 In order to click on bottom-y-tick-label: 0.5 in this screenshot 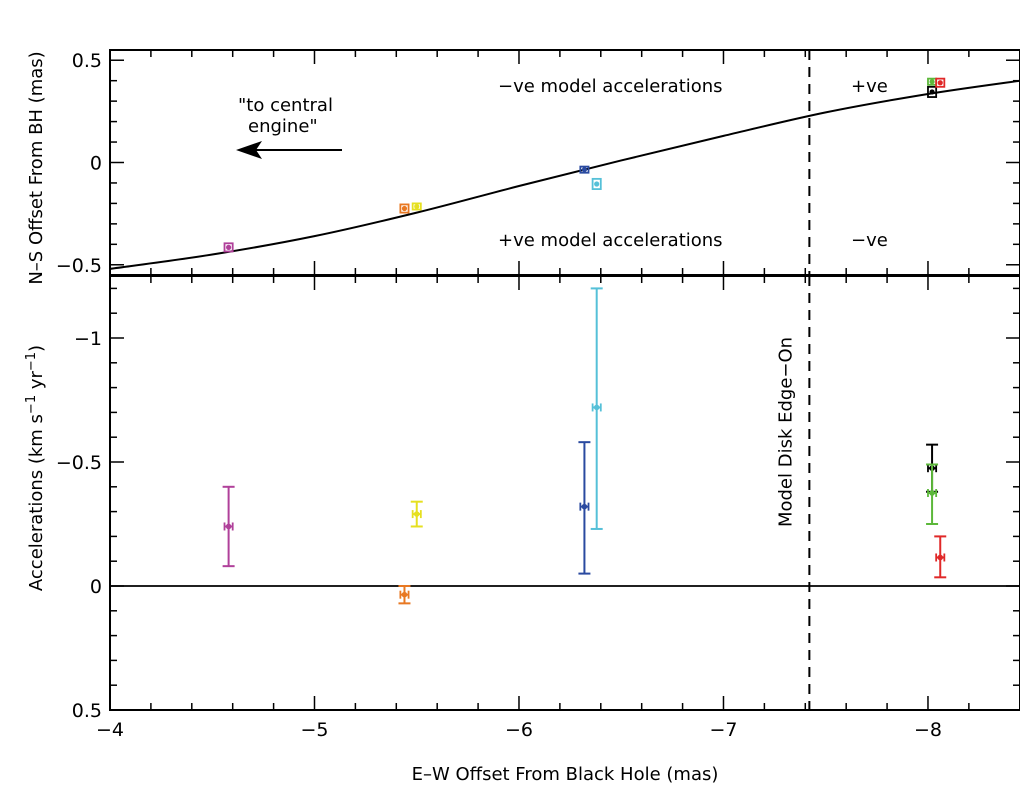, I will do `click(87, 711)`.